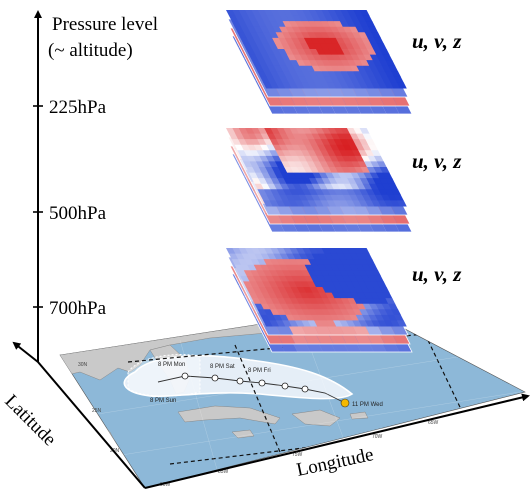 Image resolution: width=532 pixels, height=492 pixels. Describe the element at coordinates (316, 418) in the screenshot. I see `map-land-hispaniola` at that location.